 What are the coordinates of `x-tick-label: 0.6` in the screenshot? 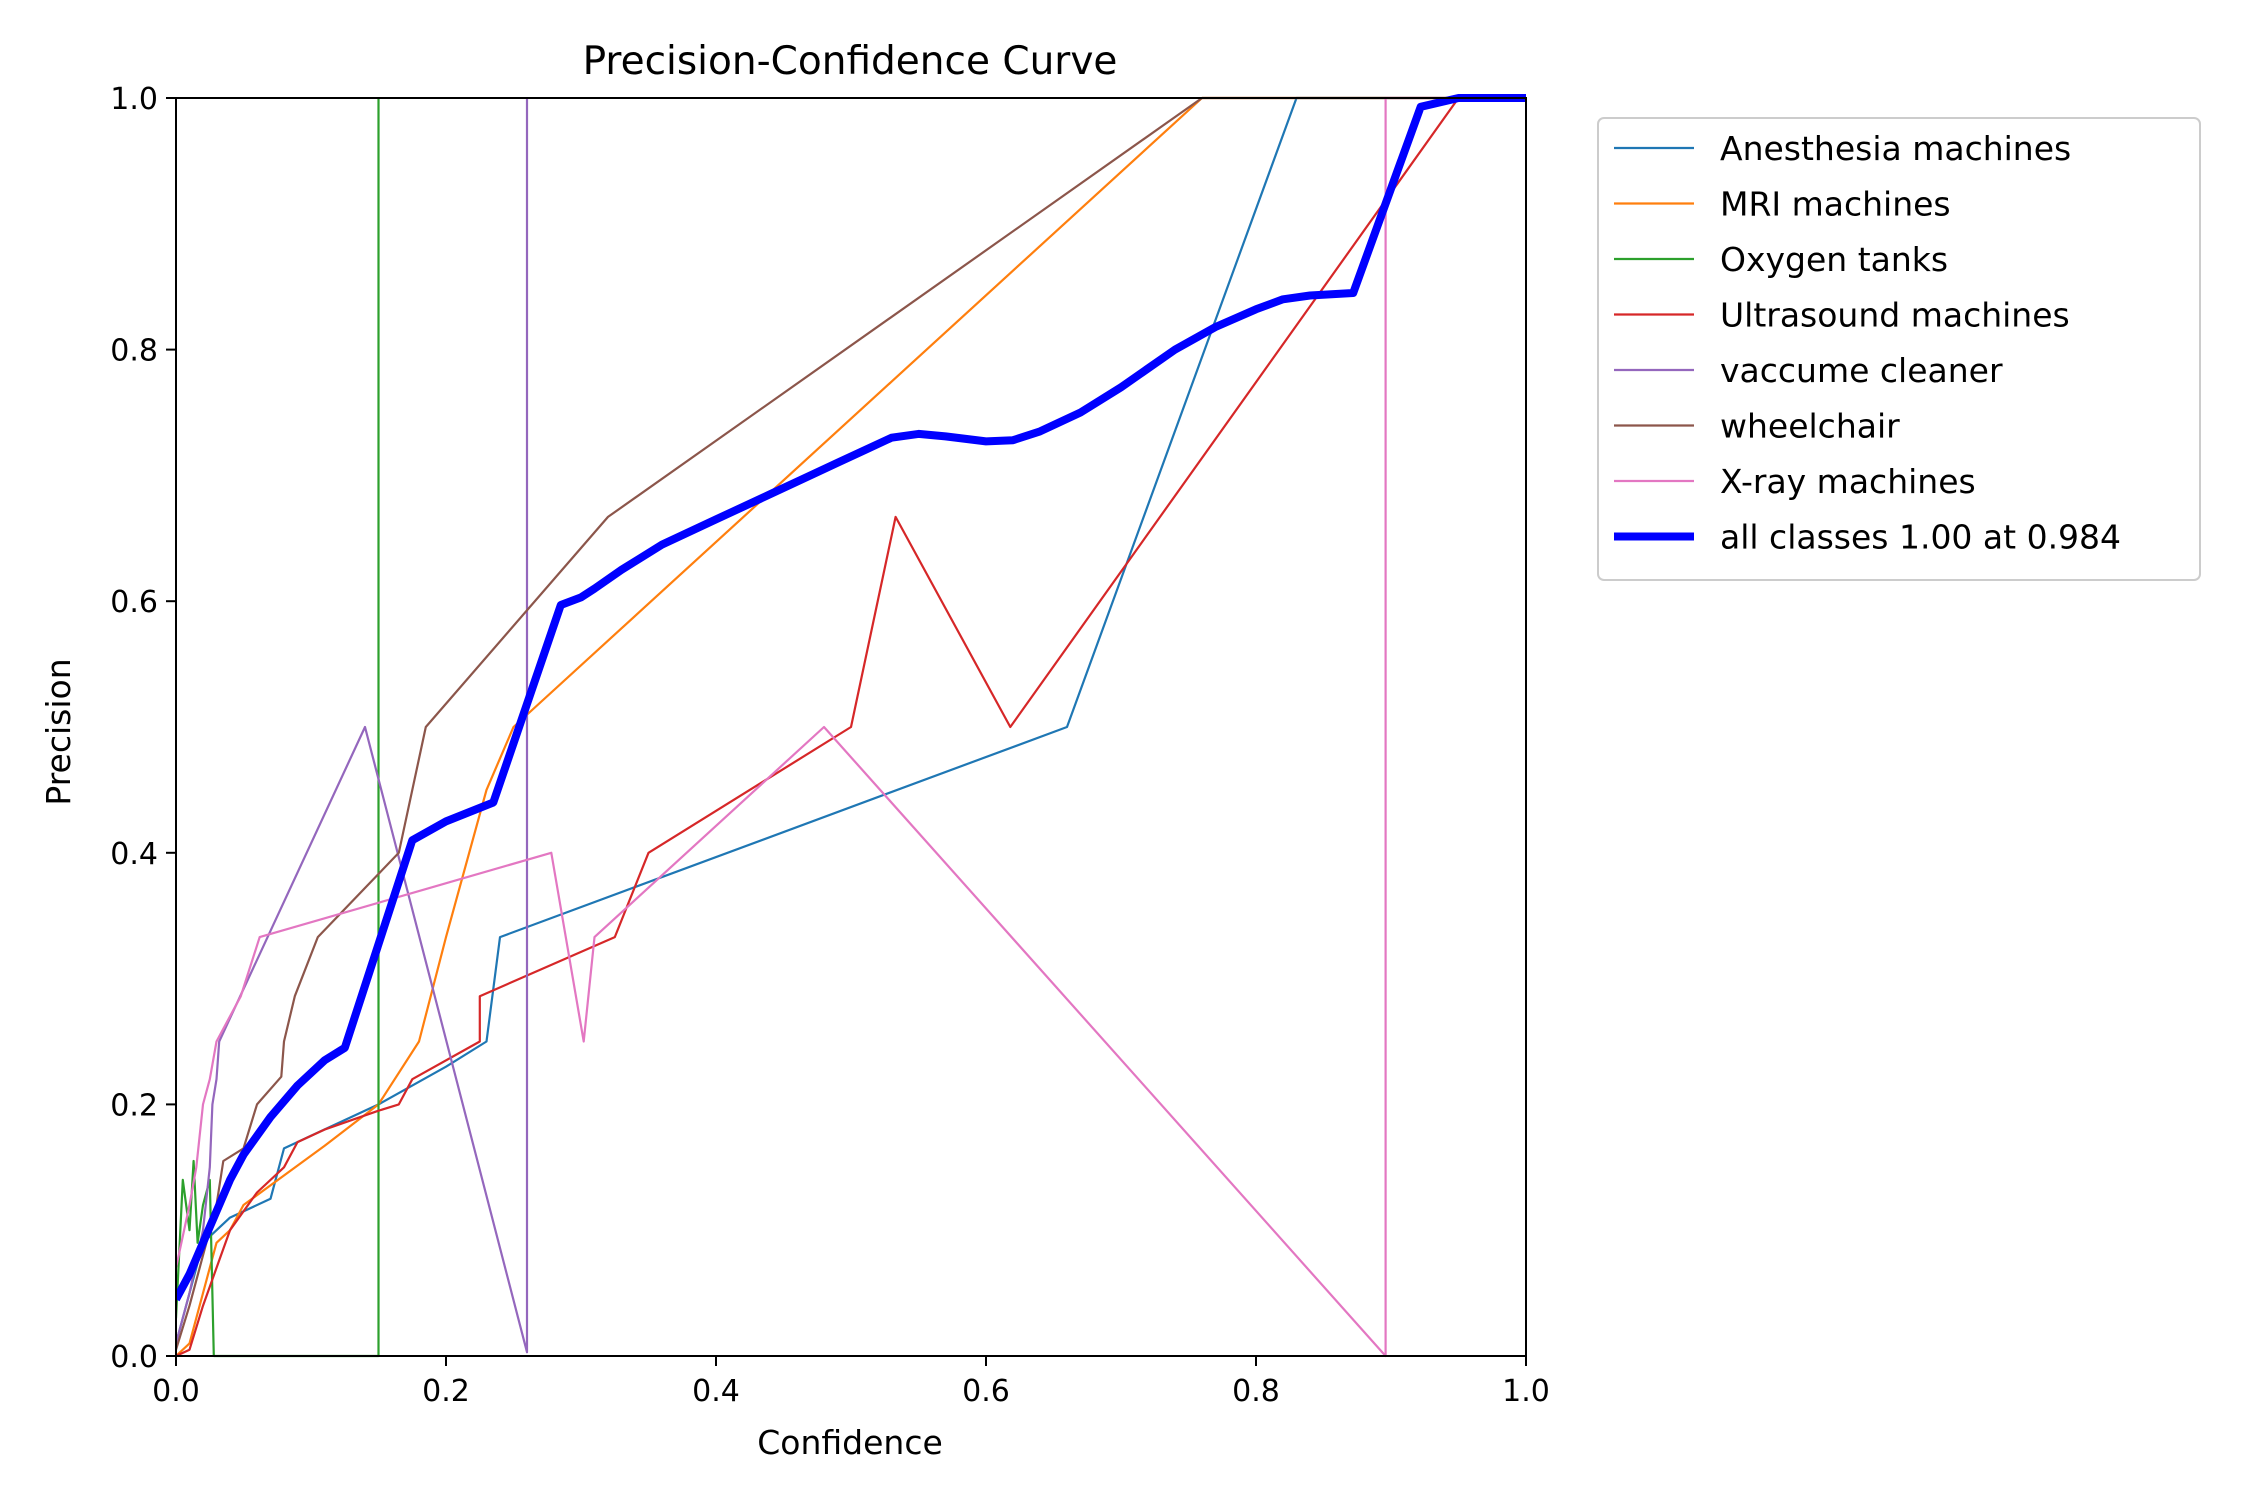 It's located at (986, 1391).